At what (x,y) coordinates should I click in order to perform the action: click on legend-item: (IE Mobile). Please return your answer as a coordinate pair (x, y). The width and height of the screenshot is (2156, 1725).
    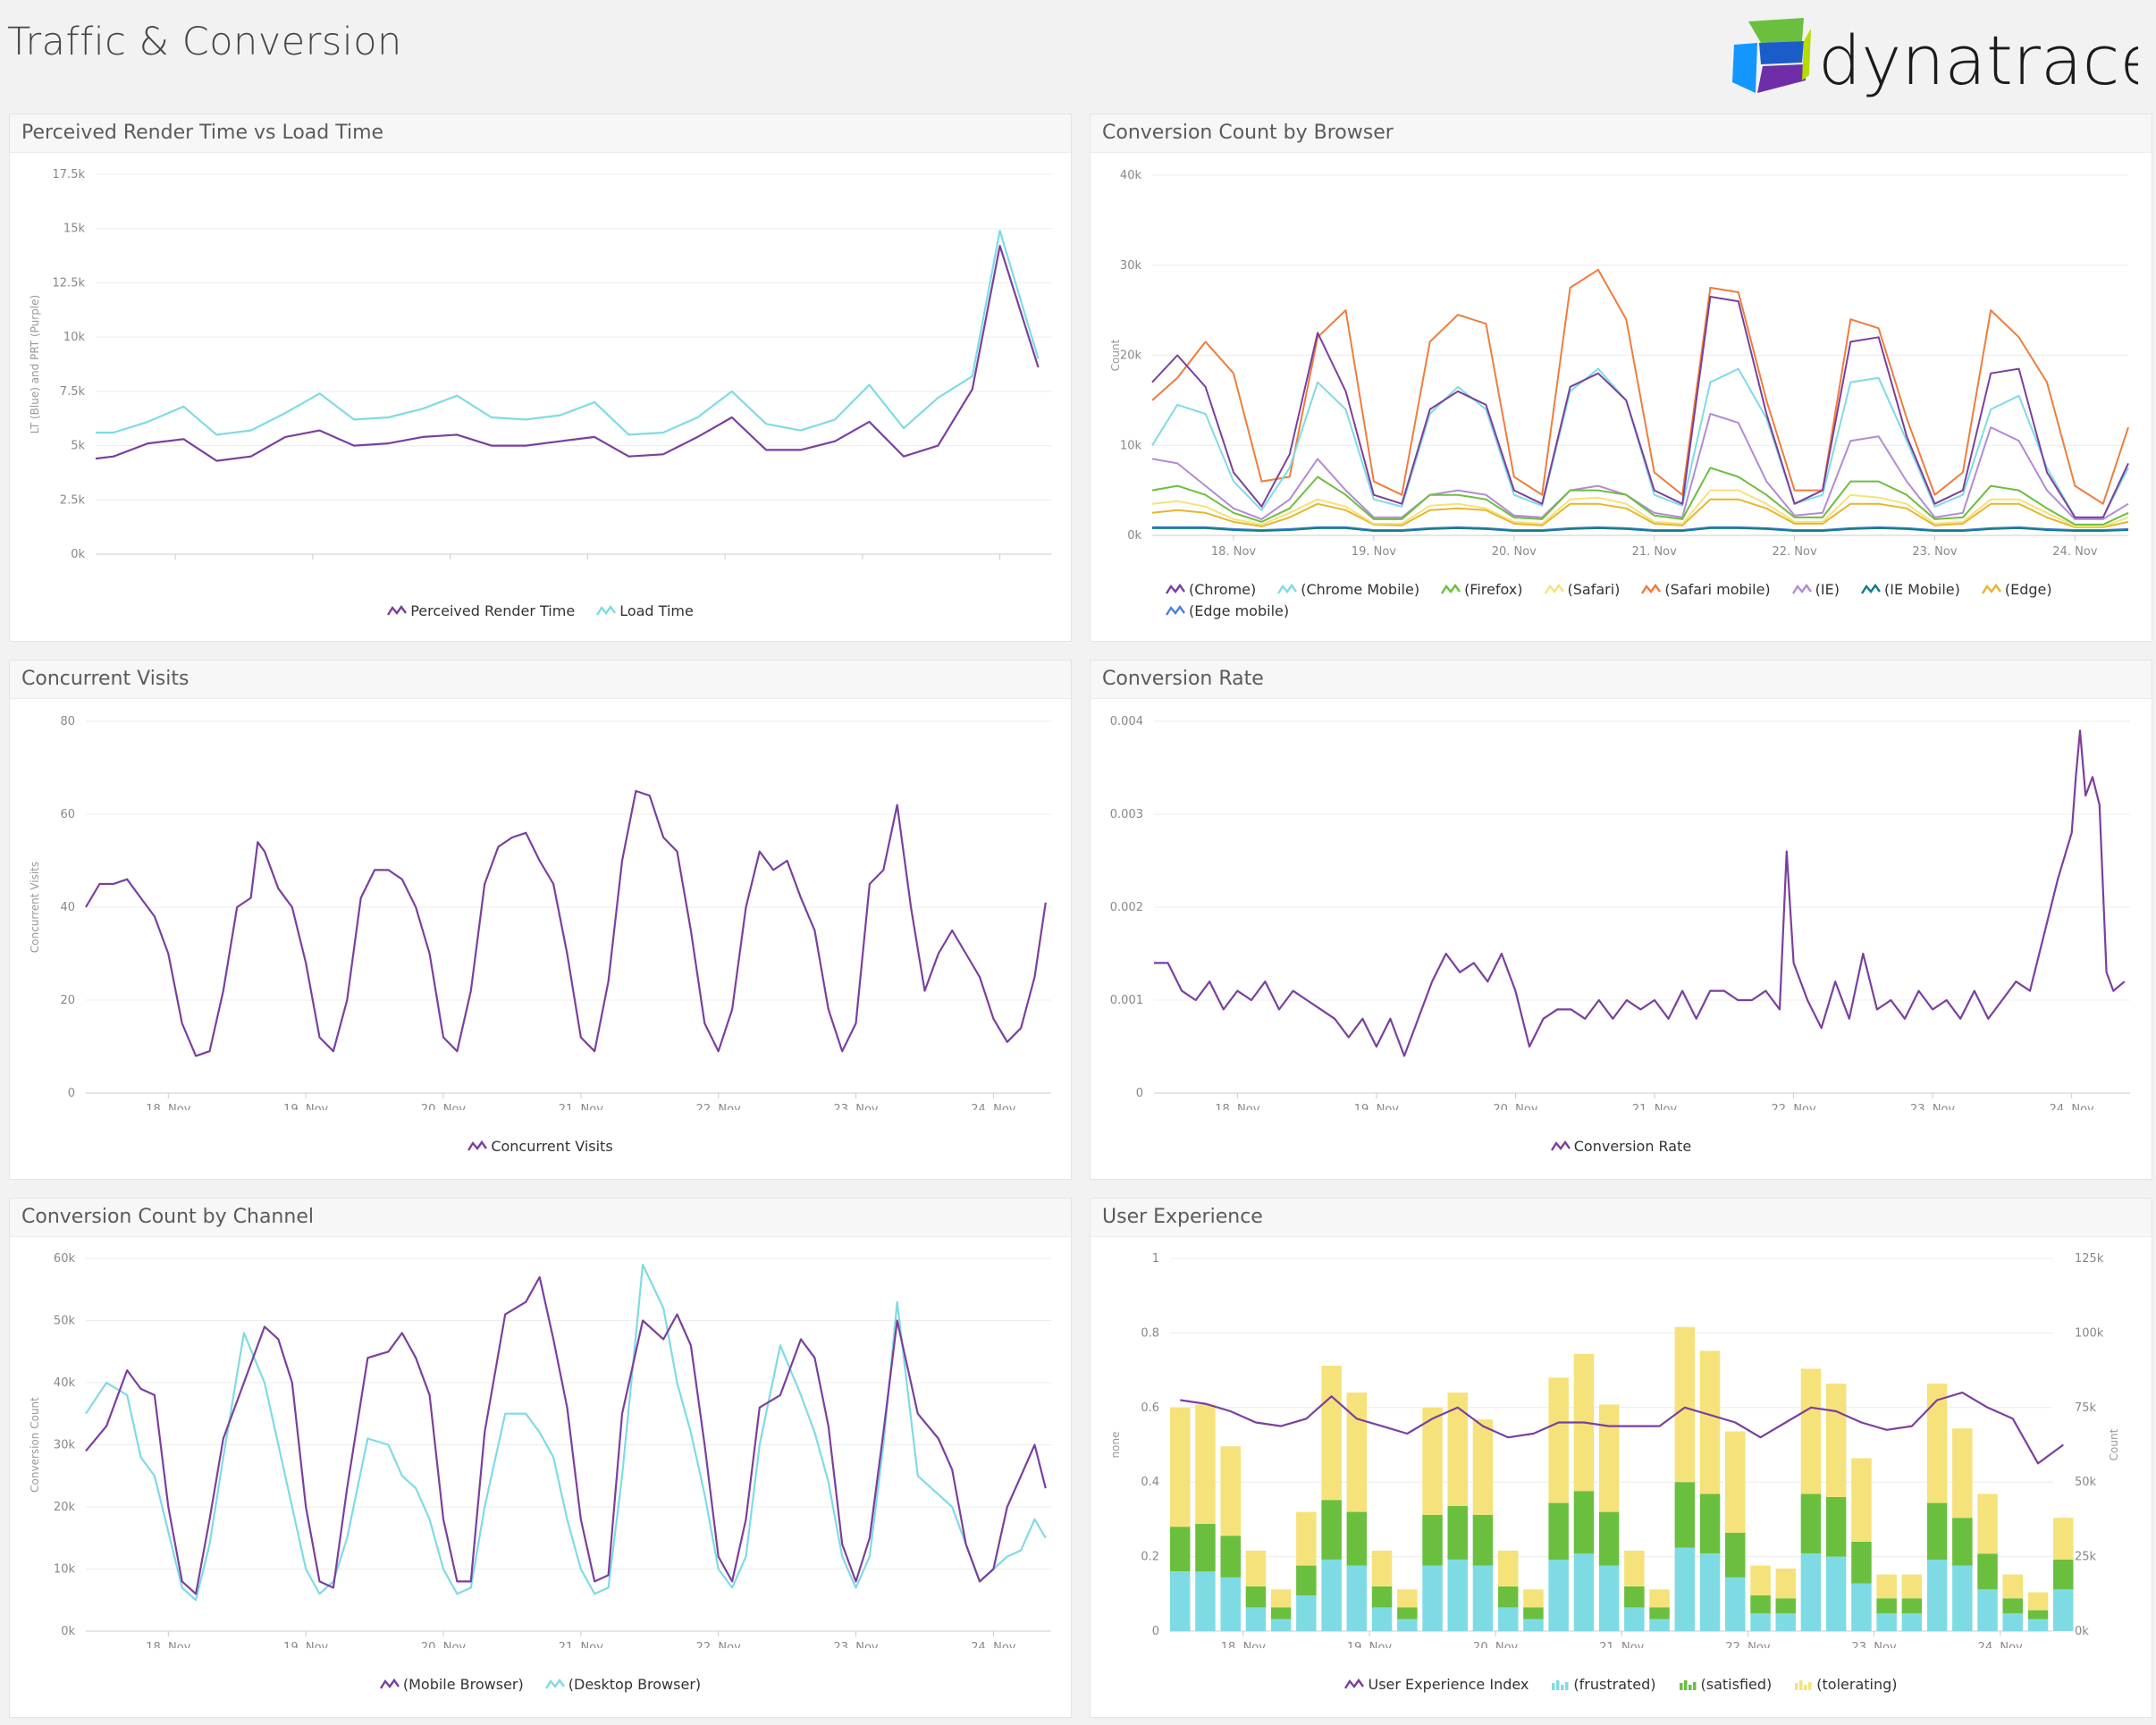
    Looking at the image, I should click on (1910, 590).